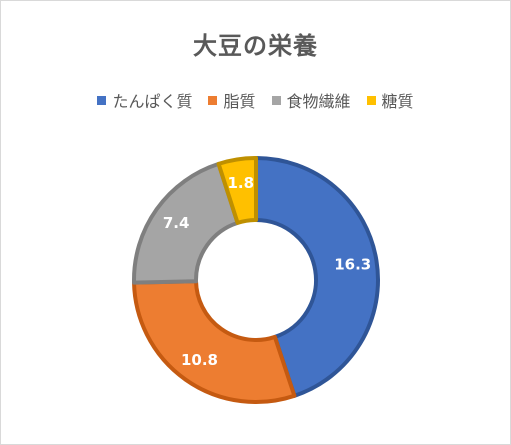  I want to click on legend-label-fat: 脂質, so click(239, 101).